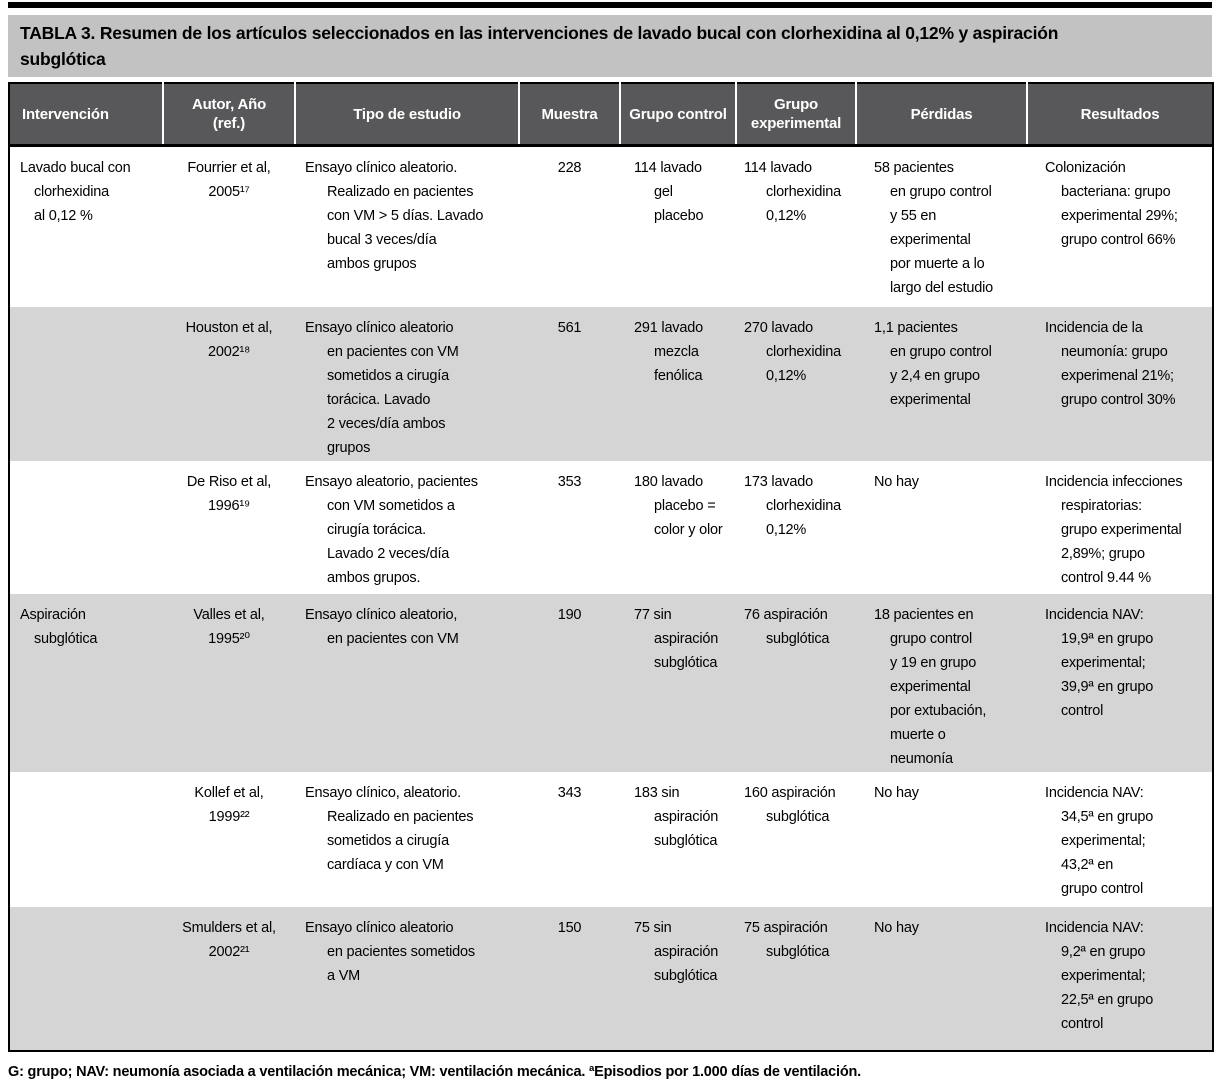 This screenshot has height=1089, width=1220. I want to click on col-header-tipo-estudio: Tipo de estudio, so click(407, 114).